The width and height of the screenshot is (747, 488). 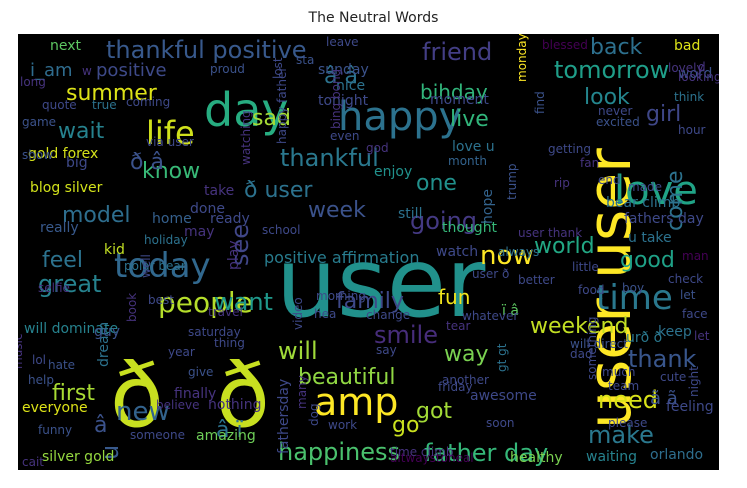 I want to click on word-cloud-word: beautiful, so click(x=346, y=377).